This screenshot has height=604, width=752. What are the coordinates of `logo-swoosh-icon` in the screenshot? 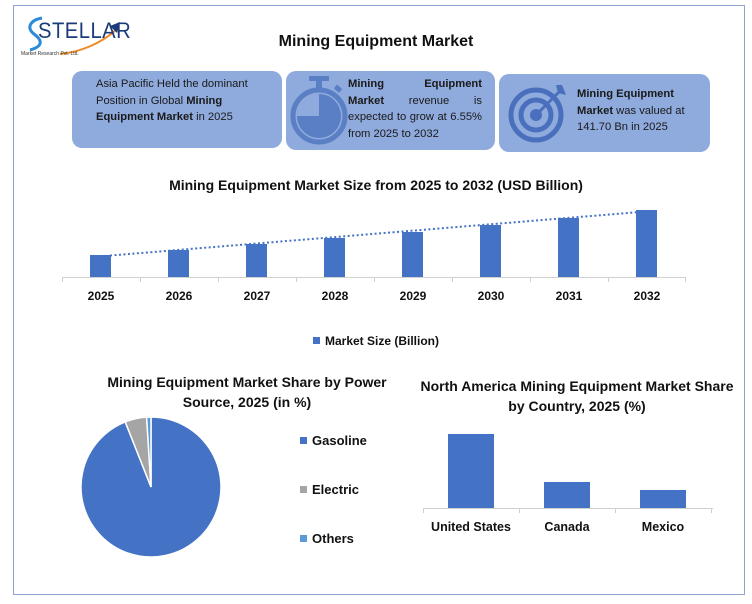 It's located at (74, 35).